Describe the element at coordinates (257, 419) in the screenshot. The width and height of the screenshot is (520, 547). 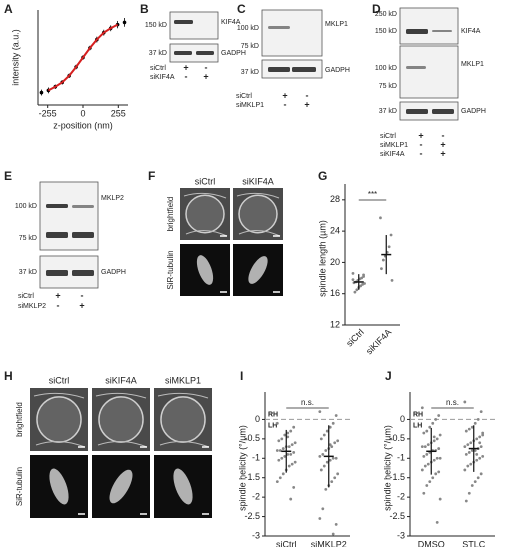
I see `y-tick-label: 0` at that location.